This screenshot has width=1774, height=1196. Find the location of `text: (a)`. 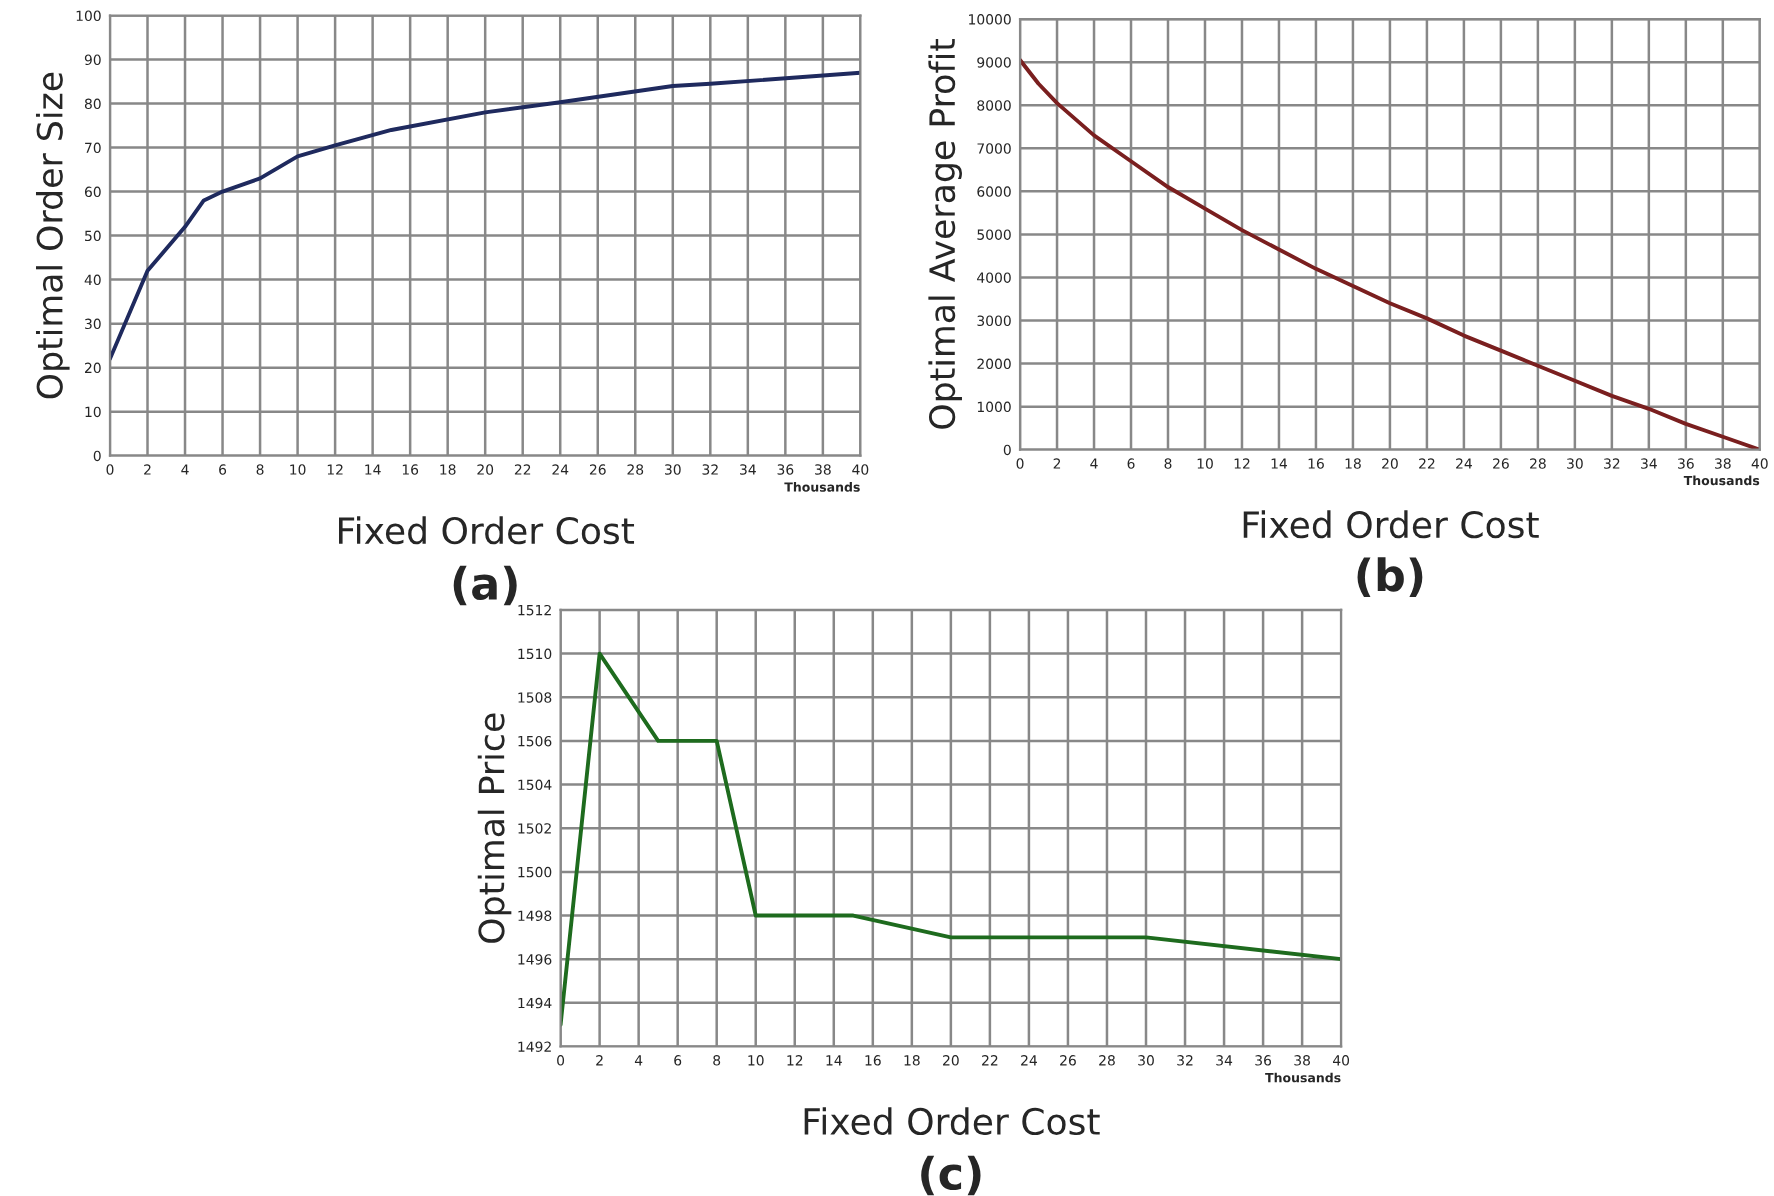

text: (a) is located at coordinates (485, 585).